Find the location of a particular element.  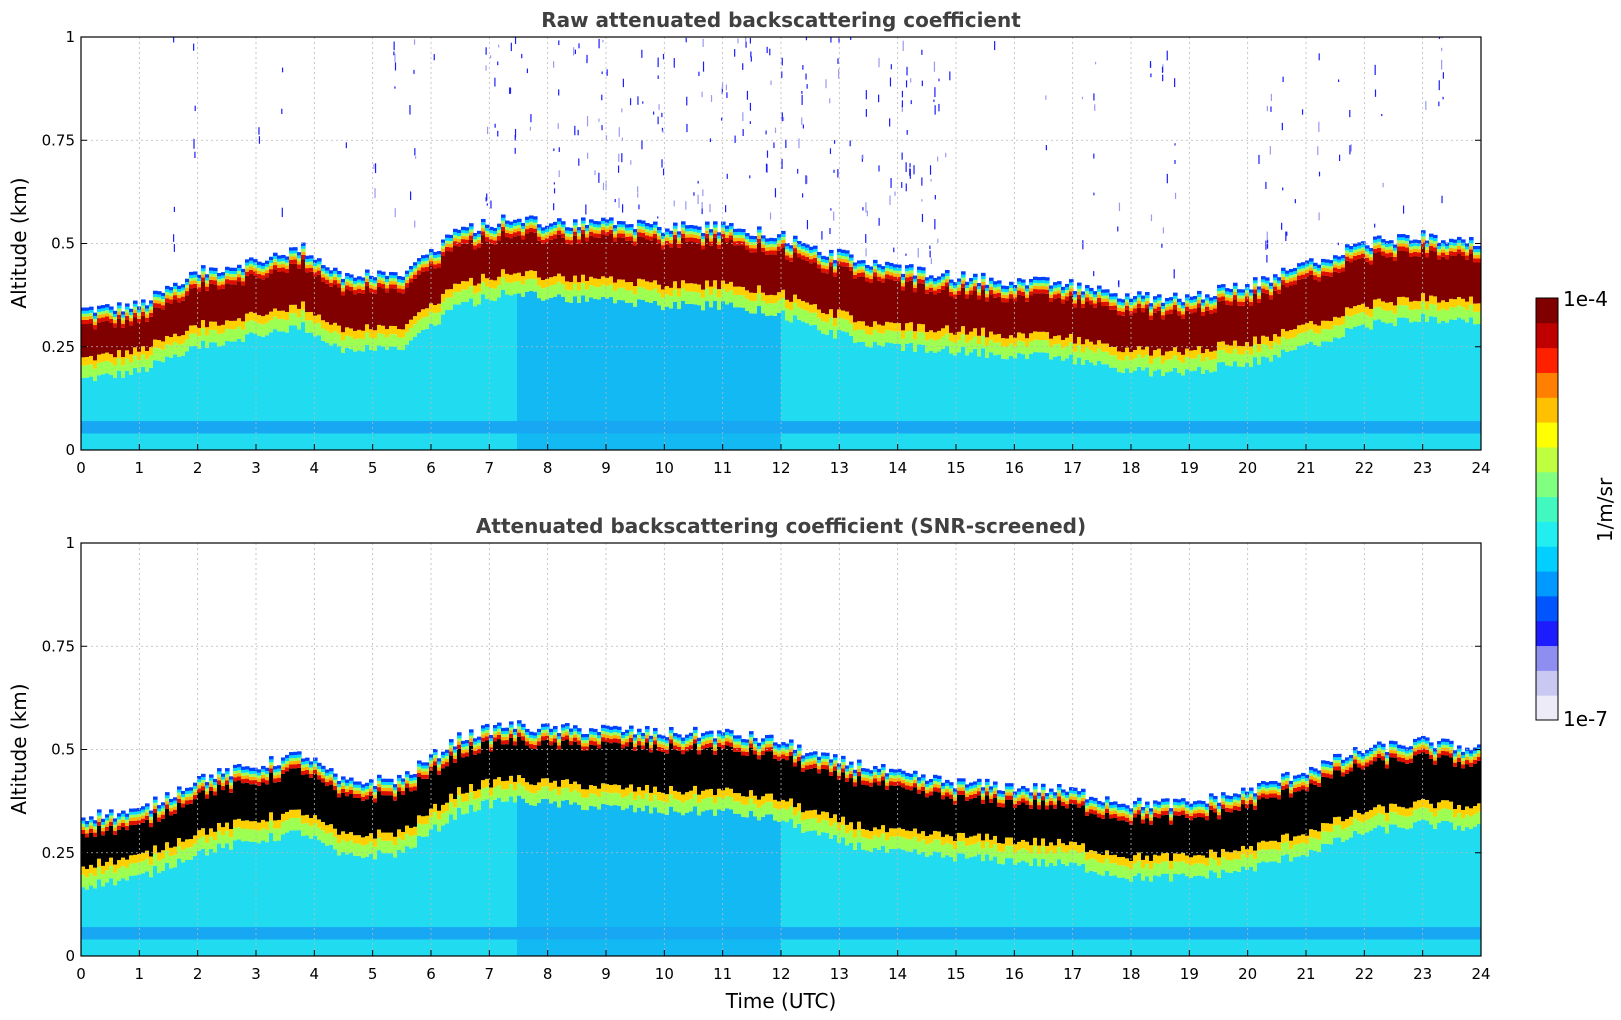

x-tick-label: 15 is located at coordinates (955, 468).